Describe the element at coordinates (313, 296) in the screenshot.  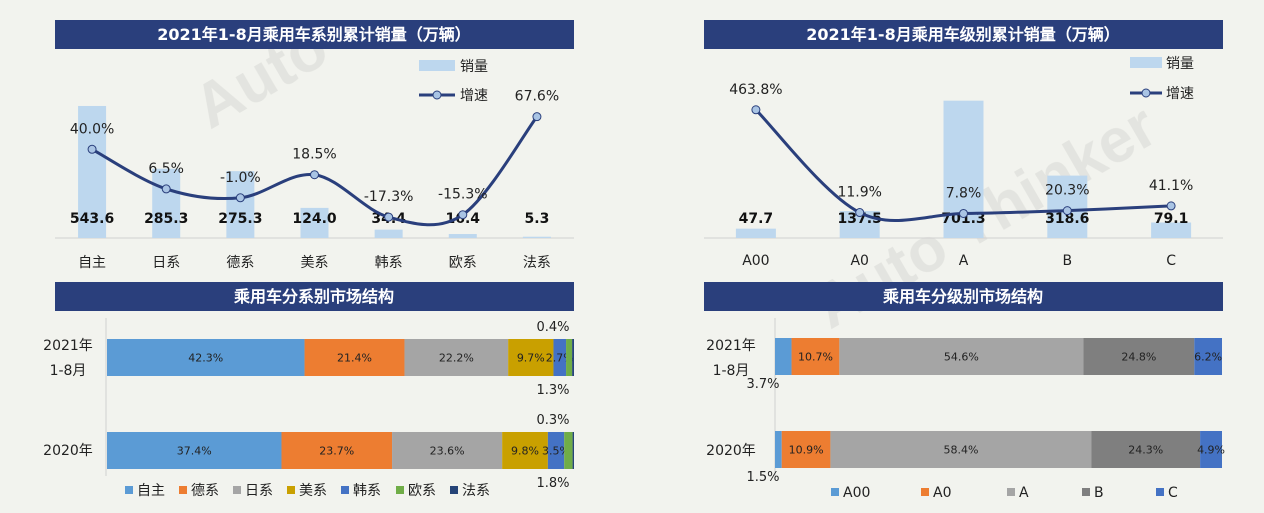
I see `chart3-title: 乘用车分系别市场结构` at that location.